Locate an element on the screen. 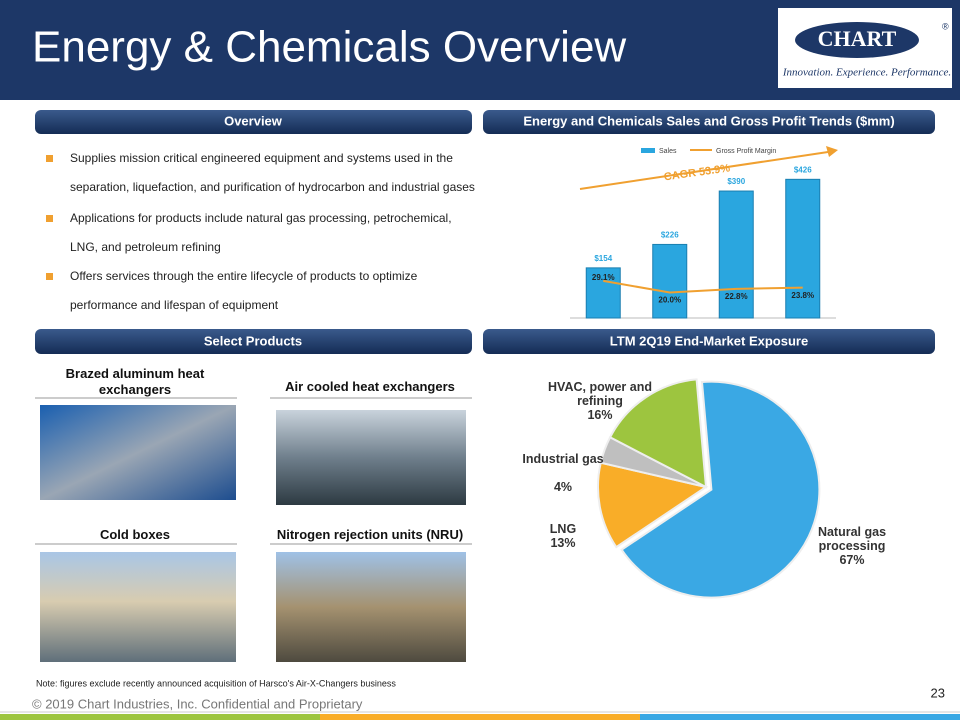  pie-value-label: 4% is located at coordinates (563, 487).